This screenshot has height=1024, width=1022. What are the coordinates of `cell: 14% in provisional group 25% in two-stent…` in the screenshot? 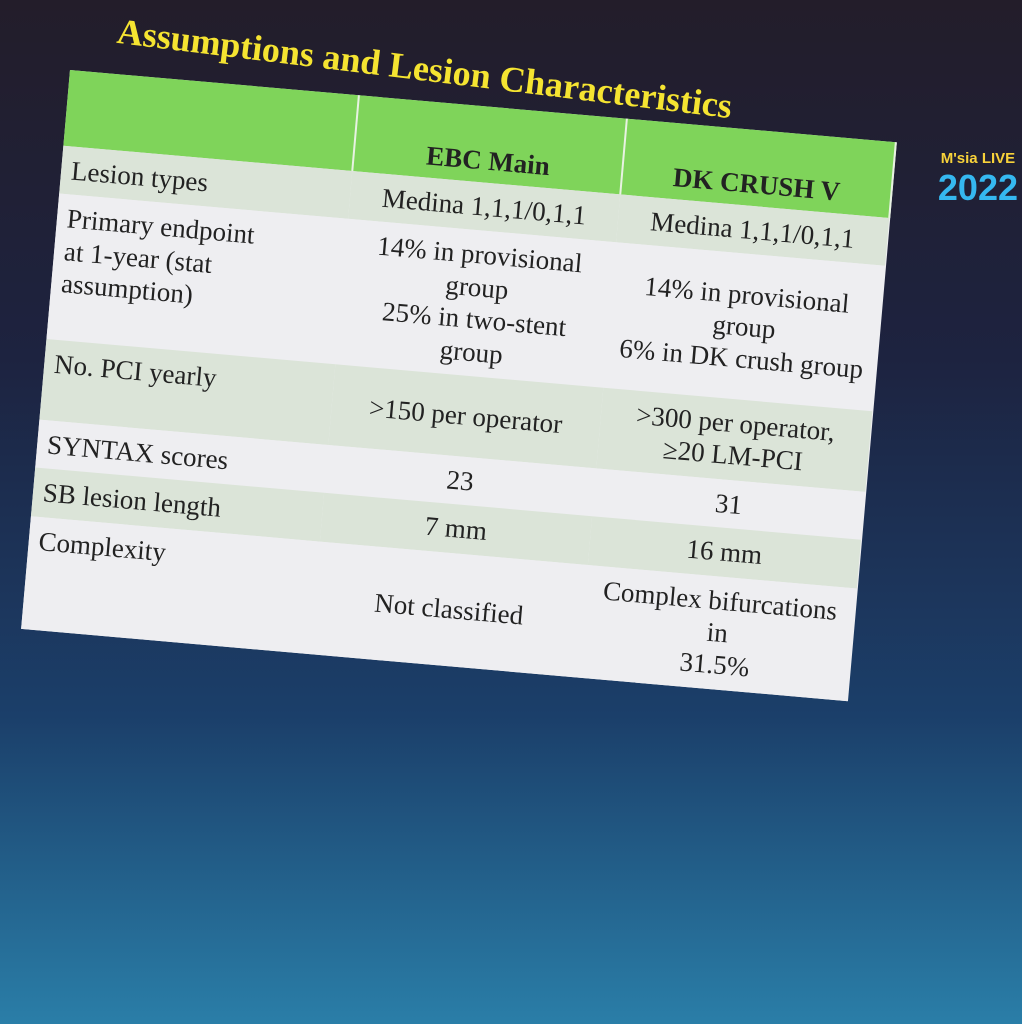 It's located at (475, 303).